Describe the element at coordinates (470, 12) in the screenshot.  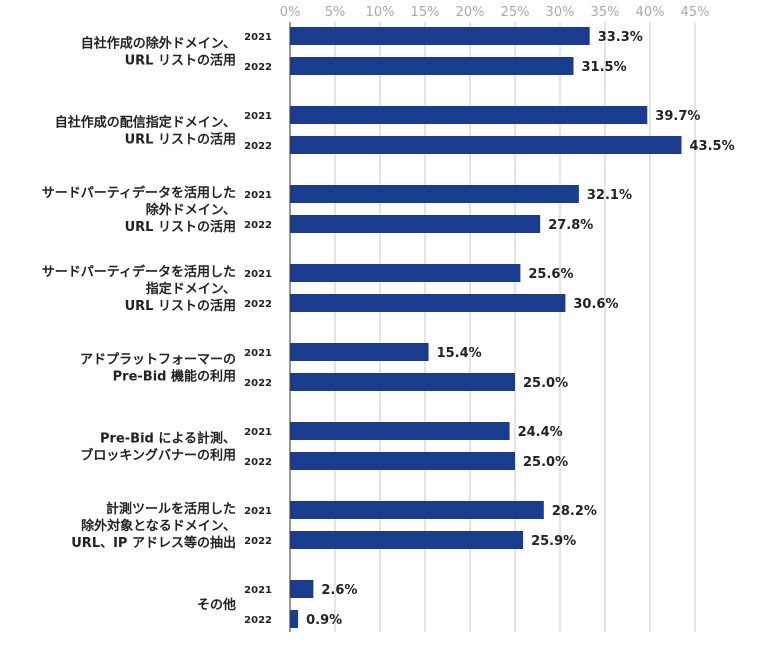
I see `x-tick-label: 20%` at that location.